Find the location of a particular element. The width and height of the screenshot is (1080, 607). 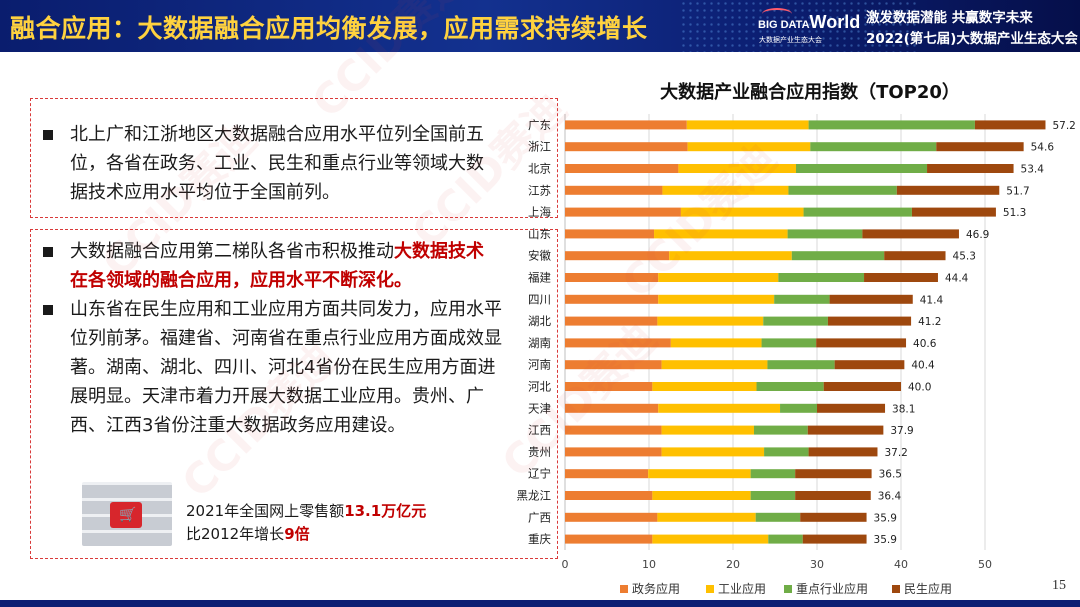

category-label: 四川 is located at coordinates (539, 299).